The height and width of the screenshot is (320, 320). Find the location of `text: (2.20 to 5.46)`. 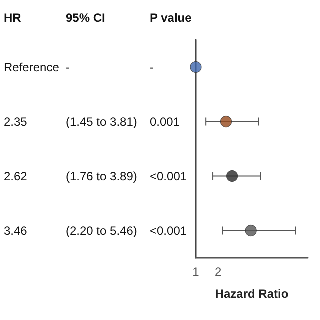

text: (2.20 to 5.46) is located at coordinates (102, 231).